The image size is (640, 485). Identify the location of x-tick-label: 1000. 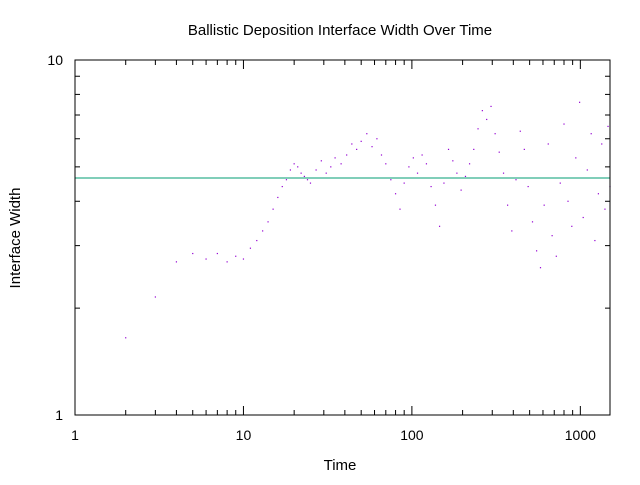
(580, 435).